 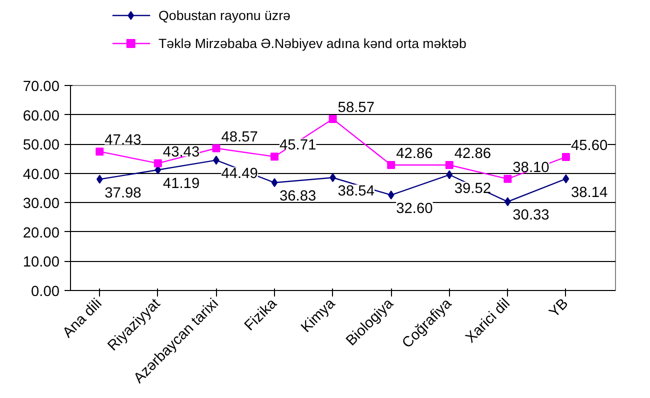 What do you see at coordinates (41, 87) in the screenshot?
I see `y-tick-label: 70.00` at bounding box center [41, 87].